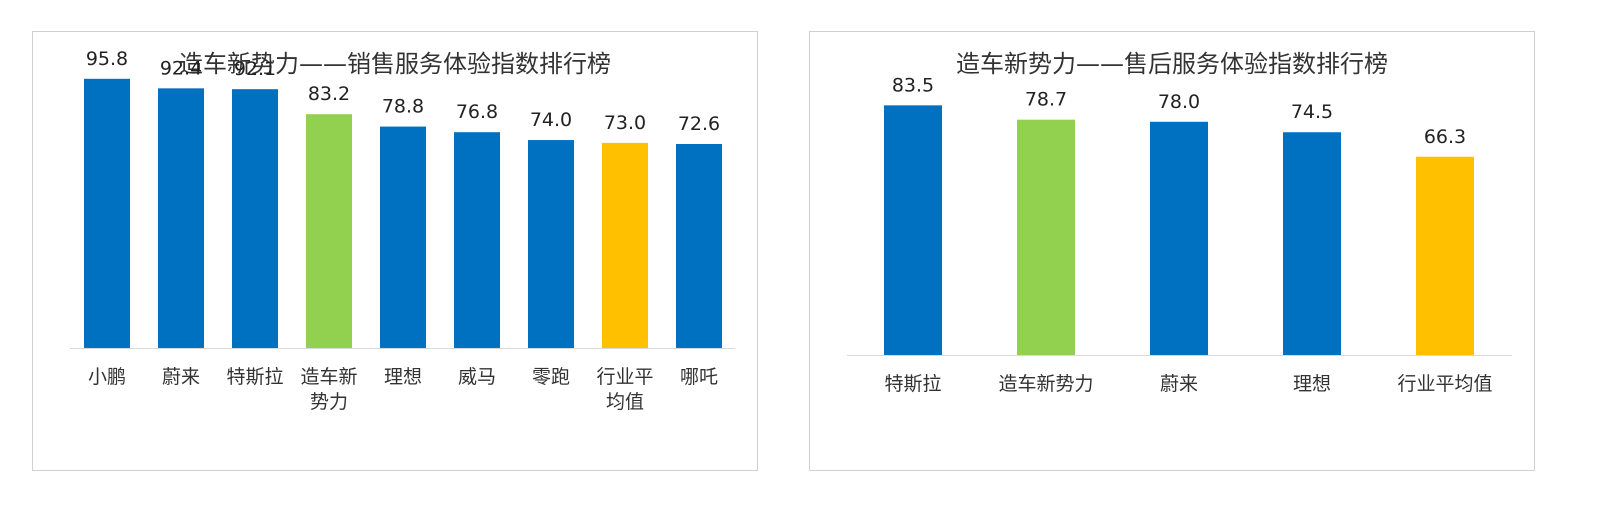 The width and height of the screenshot is (1600, 515). I want to click on aftersales-value-label: 83.5, so click(913, 85).